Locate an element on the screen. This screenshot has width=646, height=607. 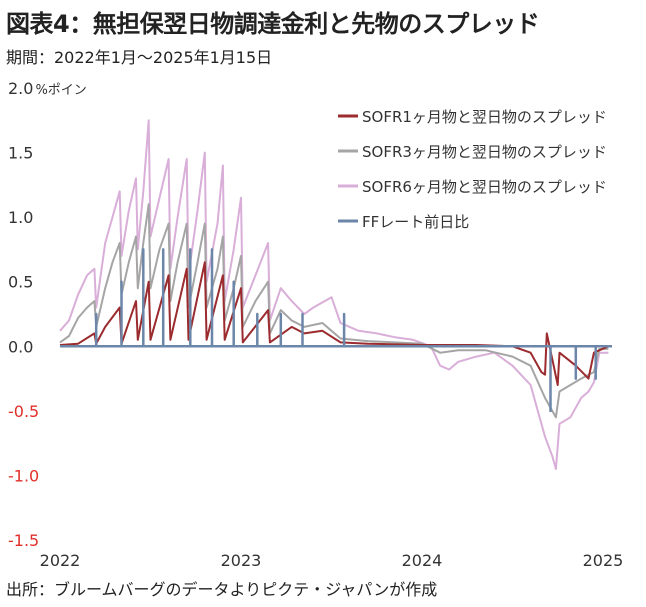
y-unit-label: %ポイン is located at coordinates (60, 90).